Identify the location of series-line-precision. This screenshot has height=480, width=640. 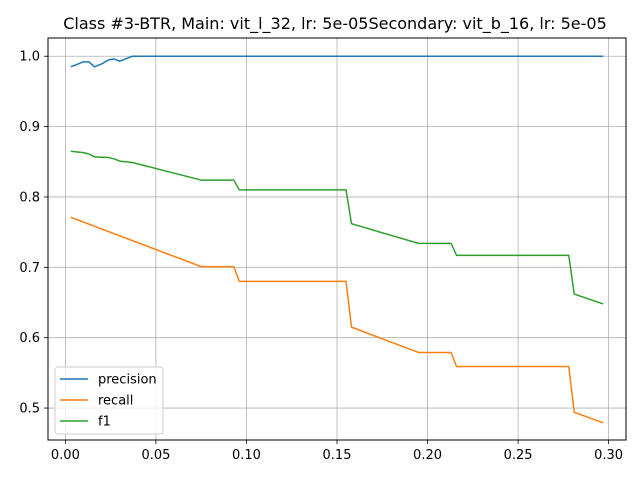
(337, 61).